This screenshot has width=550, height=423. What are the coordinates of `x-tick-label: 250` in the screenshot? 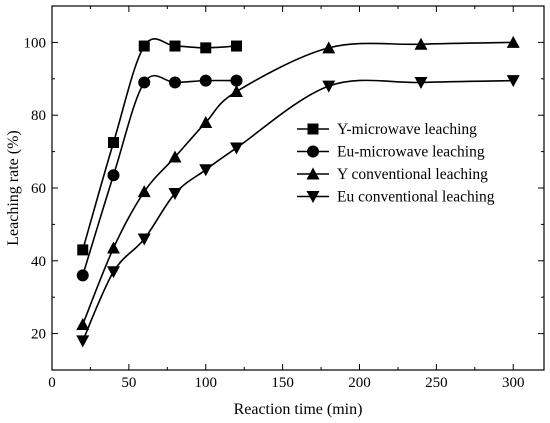 It's located at (436, 383).